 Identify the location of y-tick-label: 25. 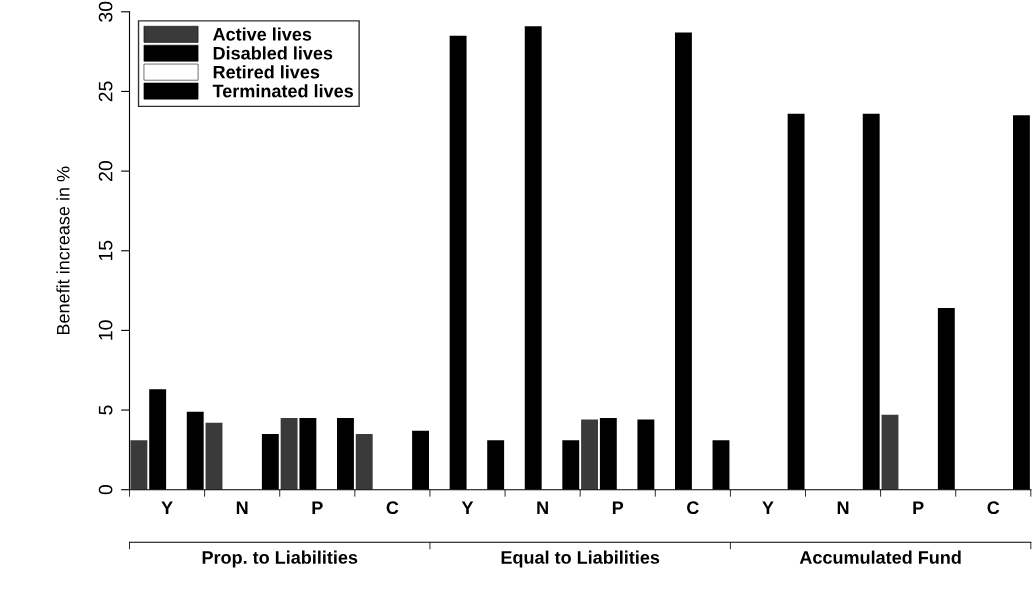
(105, 91).